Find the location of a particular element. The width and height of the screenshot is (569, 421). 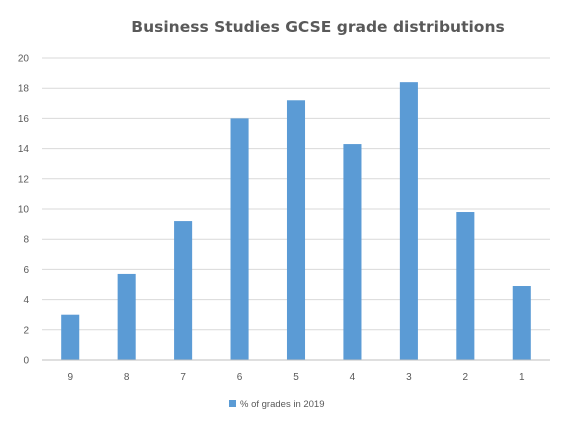

x-tick-label: 6 is located at coordinates (240, 377).